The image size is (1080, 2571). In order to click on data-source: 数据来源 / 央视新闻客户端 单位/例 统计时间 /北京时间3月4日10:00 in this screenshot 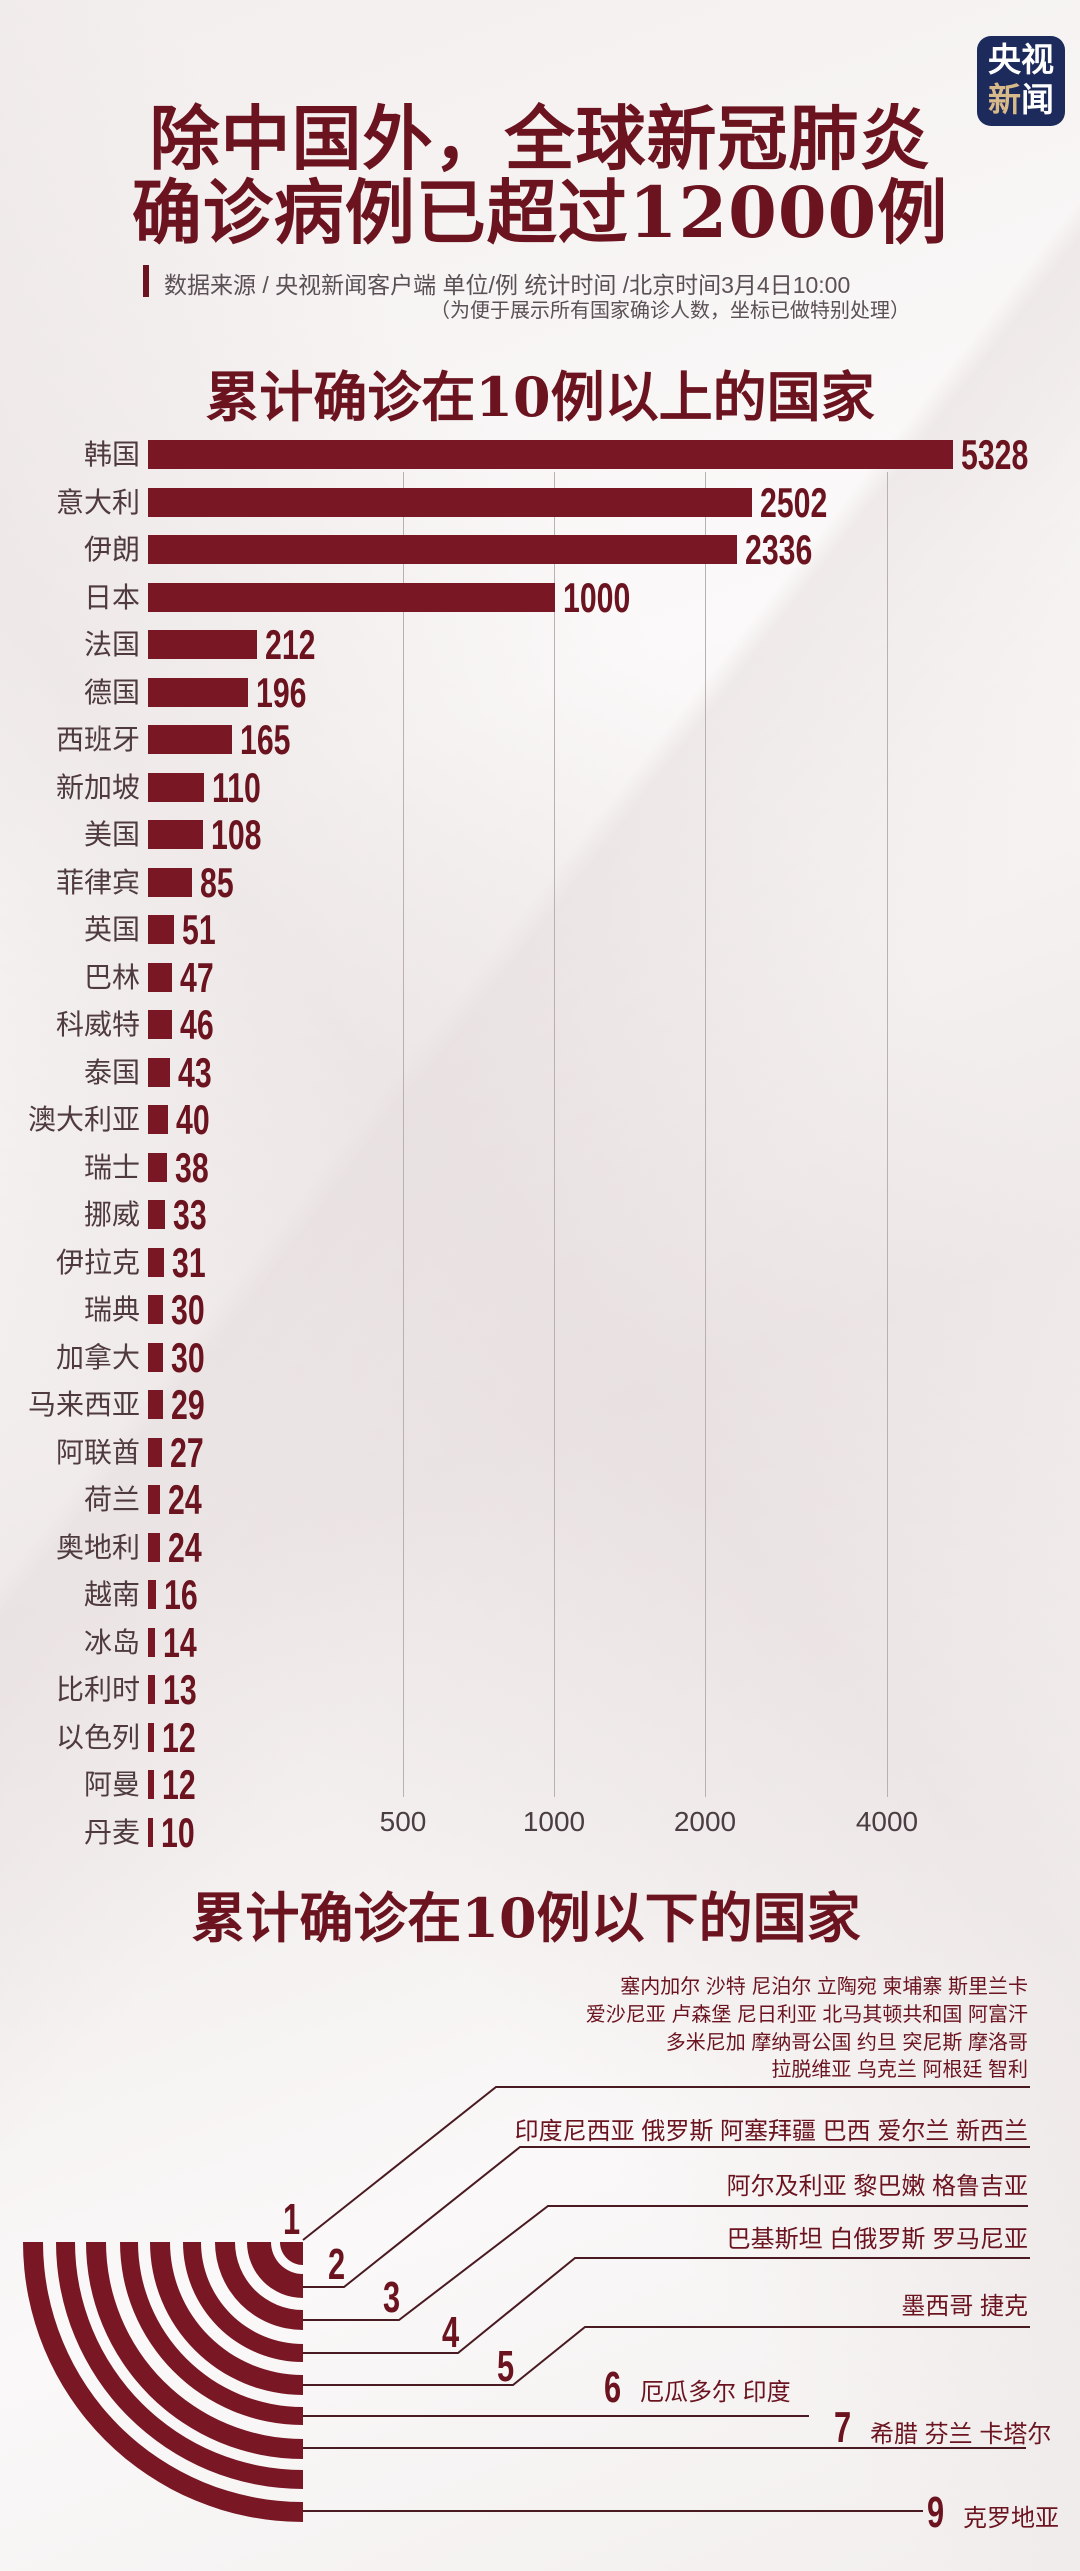, I will do `click(507, 285)`.